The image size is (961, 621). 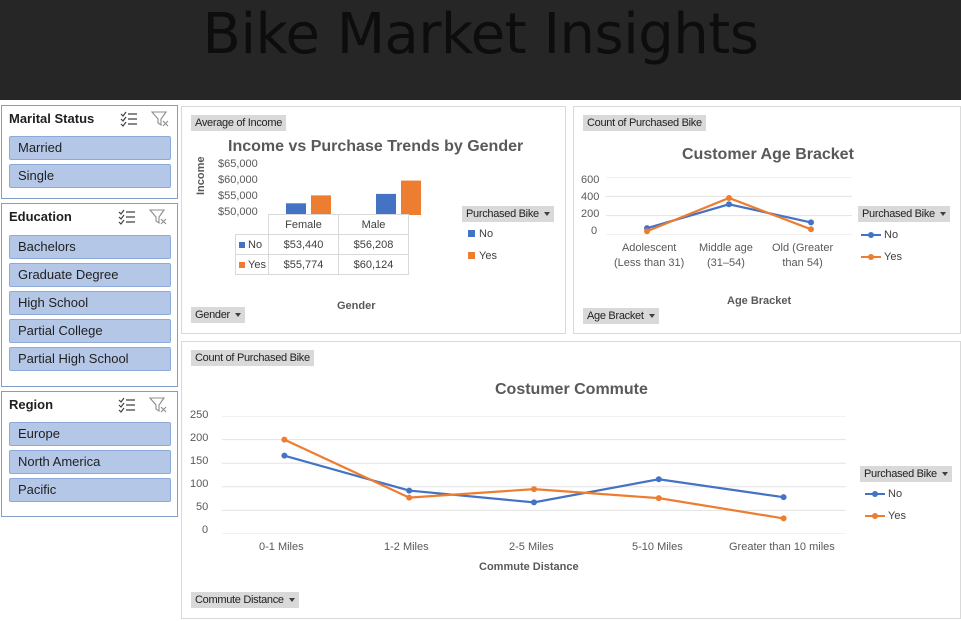 What do you see at coordinates (356, 306) in the screenshot?
I see `x-axis-title: Gender` at bounding box center [356, 306].